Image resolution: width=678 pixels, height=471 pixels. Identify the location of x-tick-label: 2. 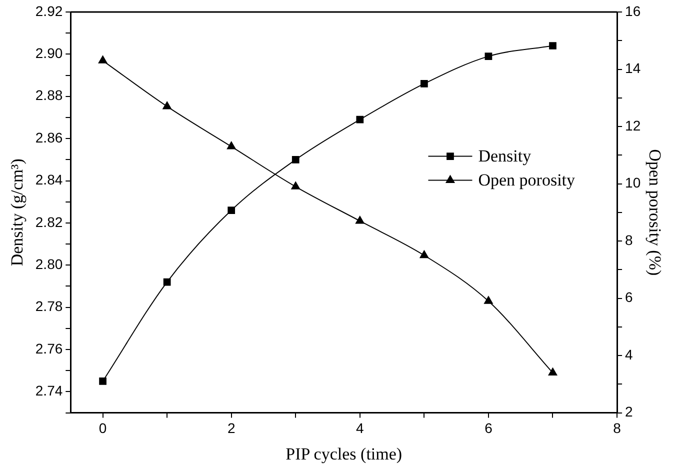
(231, 428).